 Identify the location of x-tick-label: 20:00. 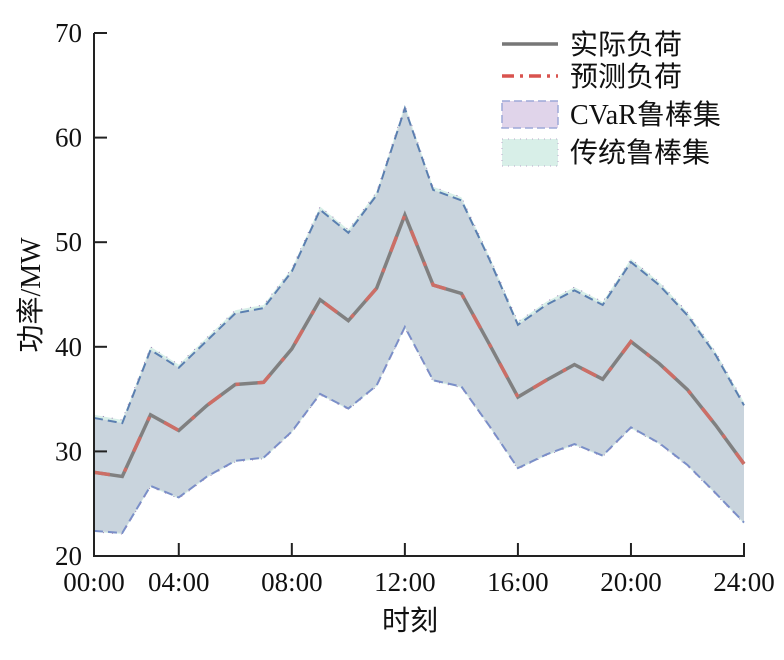
(631, 582).